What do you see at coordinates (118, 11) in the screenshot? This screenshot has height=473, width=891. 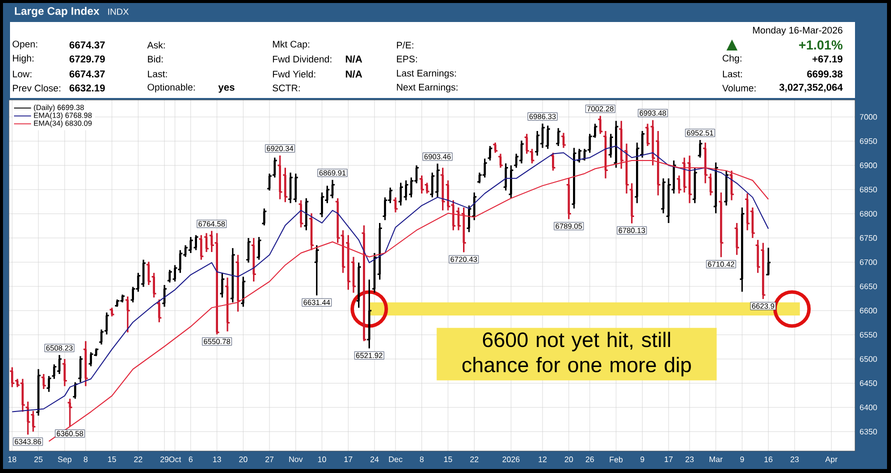 I see `chart-subtitle: INDX` at bounding box center [118, 11].